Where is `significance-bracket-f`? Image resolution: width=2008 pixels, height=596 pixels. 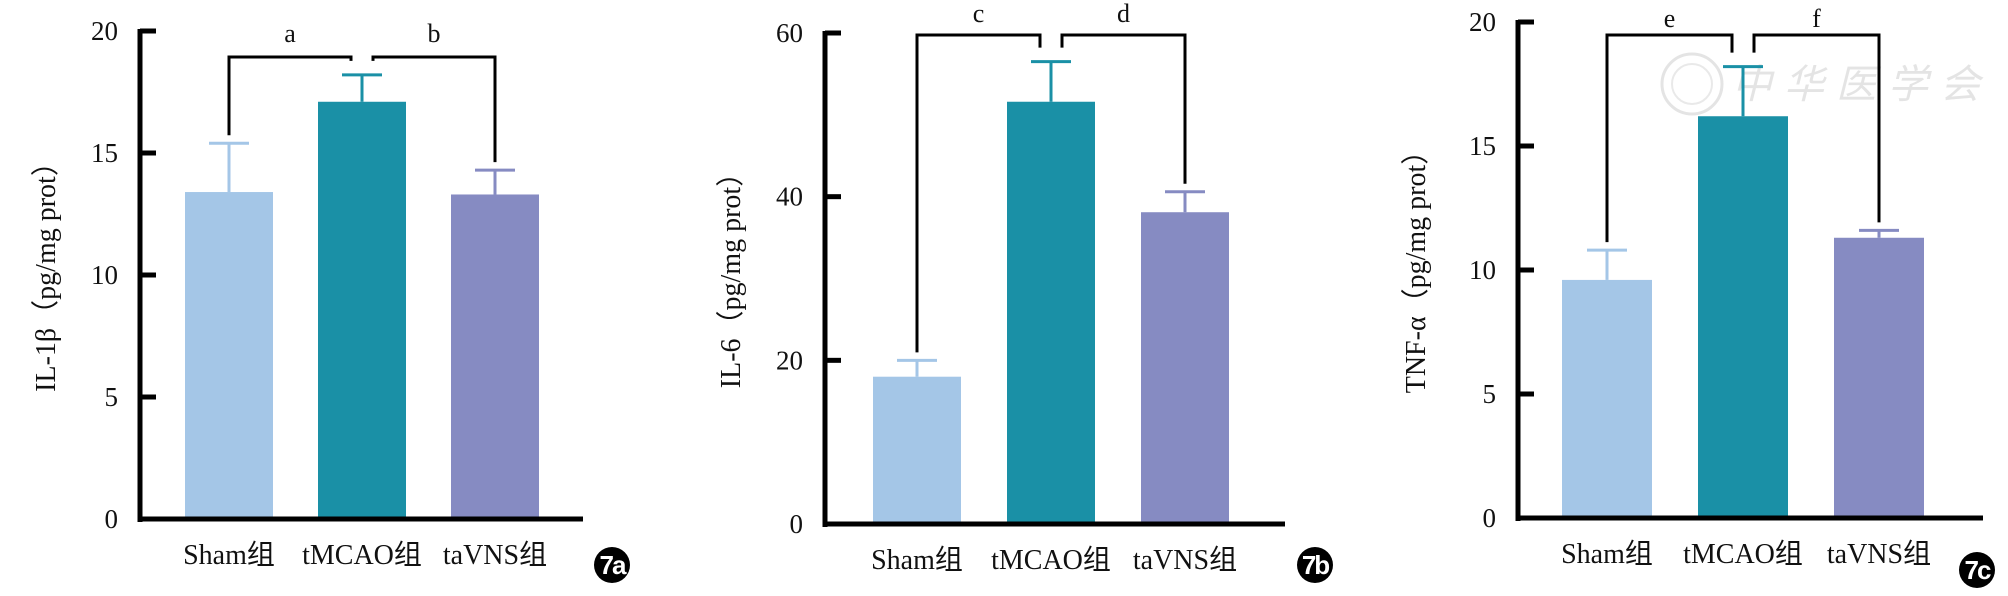
significance-bracket-f is located at coordinates (1816, 128).